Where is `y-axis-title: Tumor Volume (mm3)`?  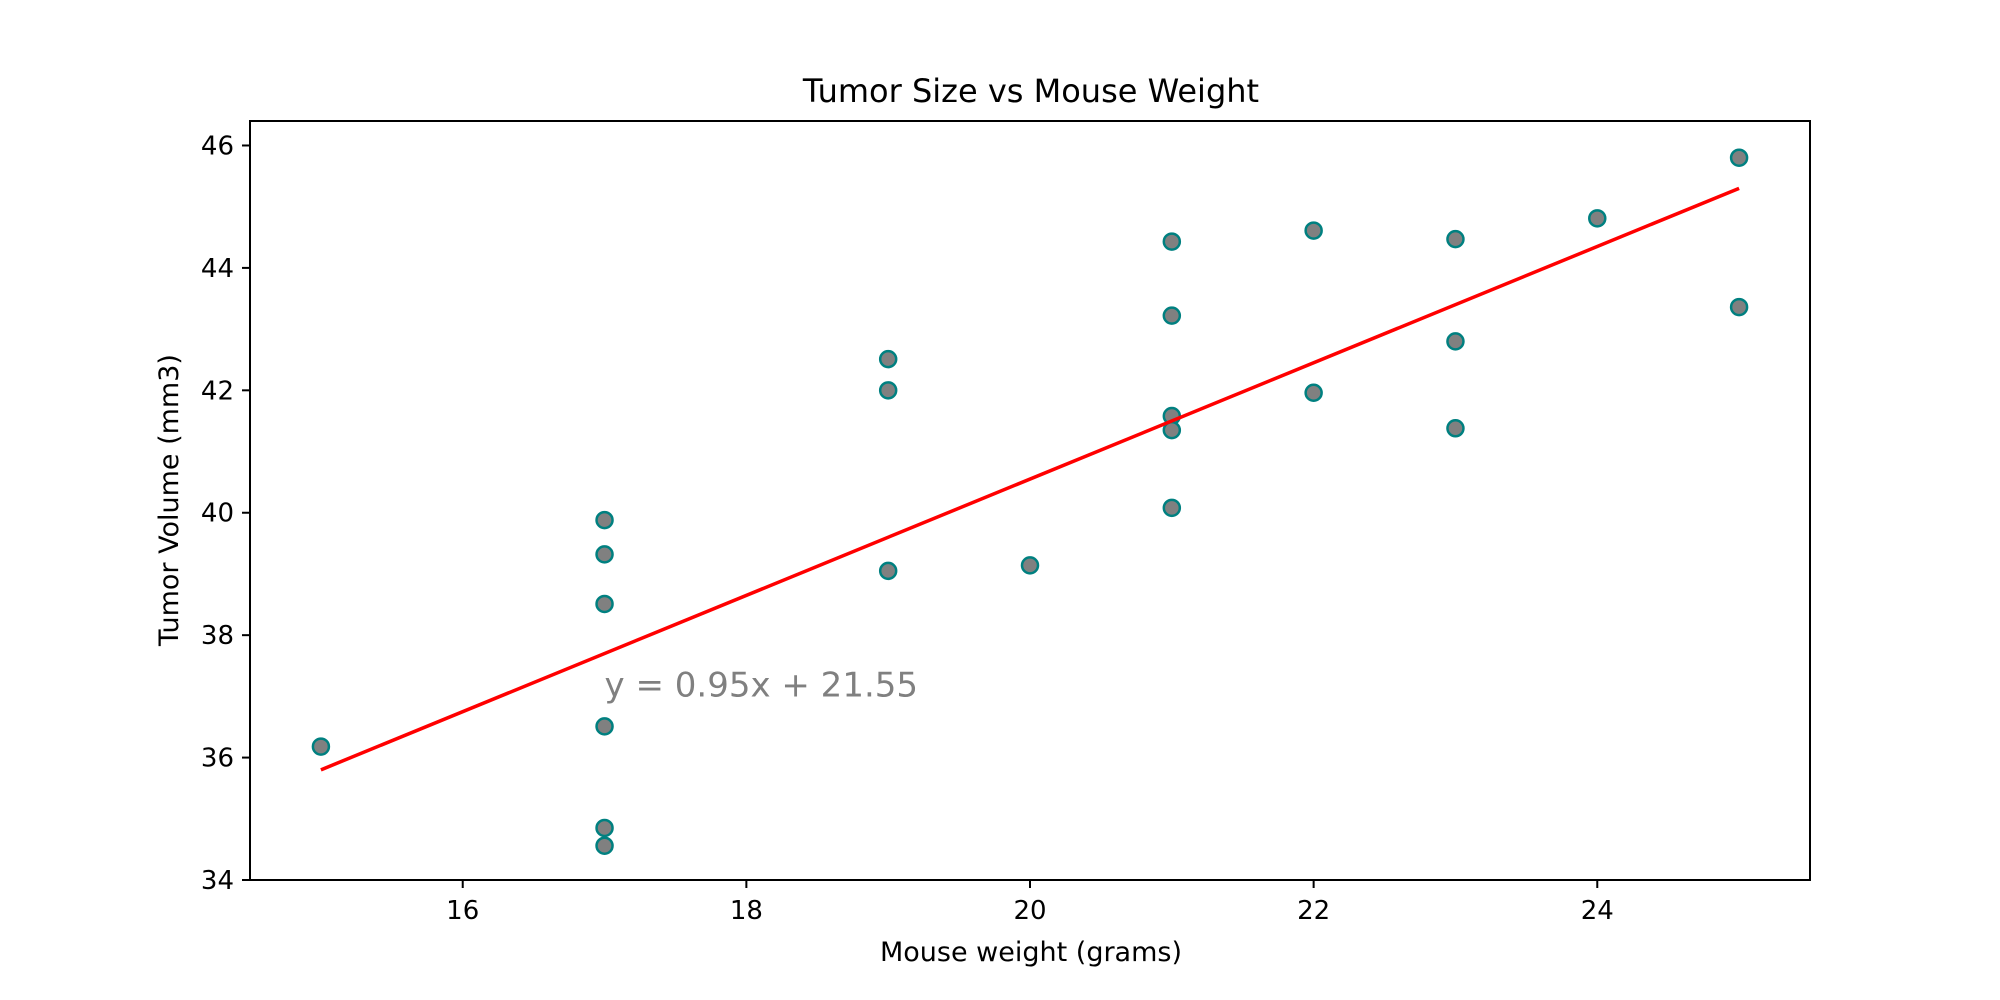
y-axis-title: Tumor Volume (mm3) is located at coordinates (169, 500).